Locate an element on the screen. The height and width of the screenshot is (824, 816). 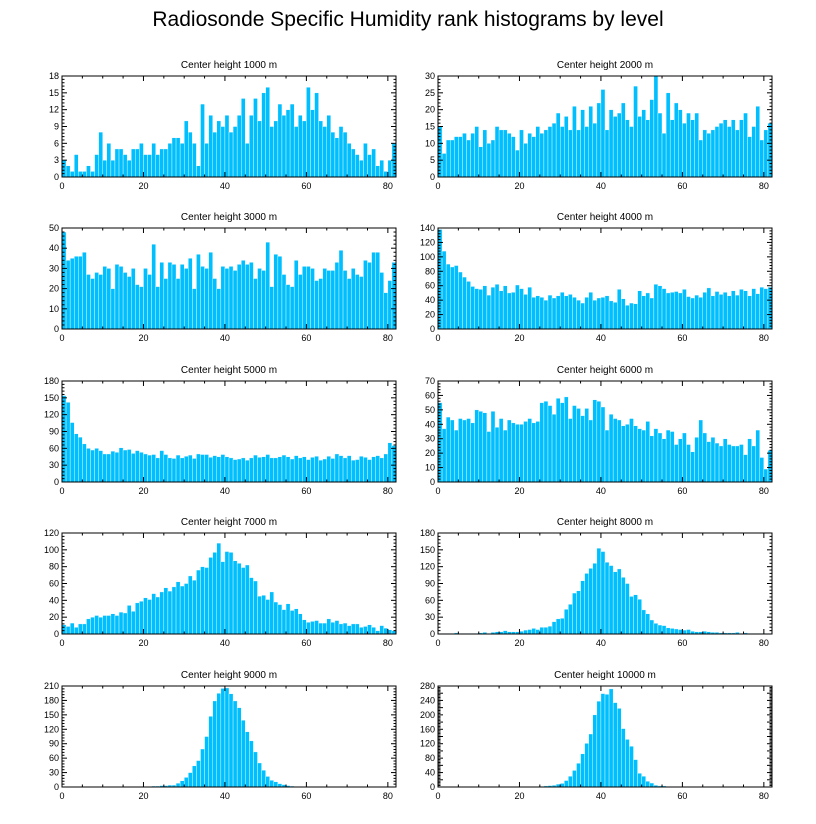
y-tick-label: 200 is located at coordinates (427, 715).